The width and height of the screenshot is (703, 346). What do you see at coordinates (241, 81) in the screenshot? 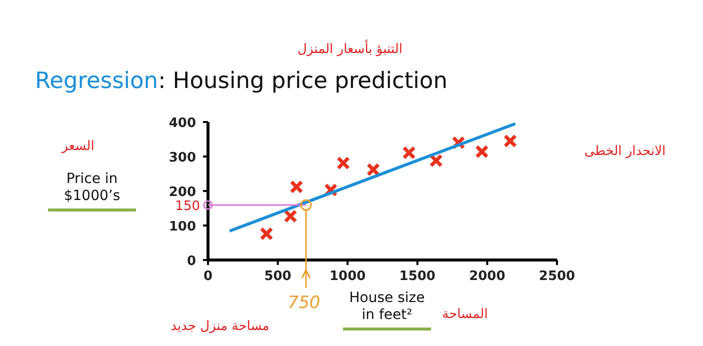
I see `chart-title: Regression: Housing price prediction` at bounding box center [241, 81].